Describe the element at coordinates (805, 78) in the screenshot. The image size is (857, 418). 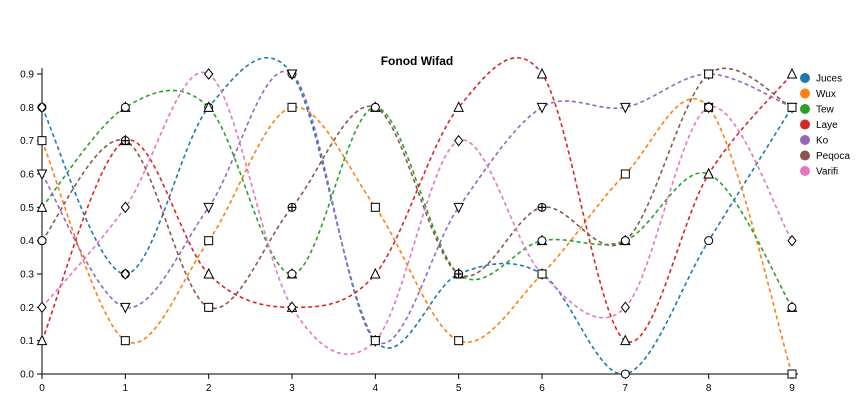
I see `legend-swatch-juces` at that location.